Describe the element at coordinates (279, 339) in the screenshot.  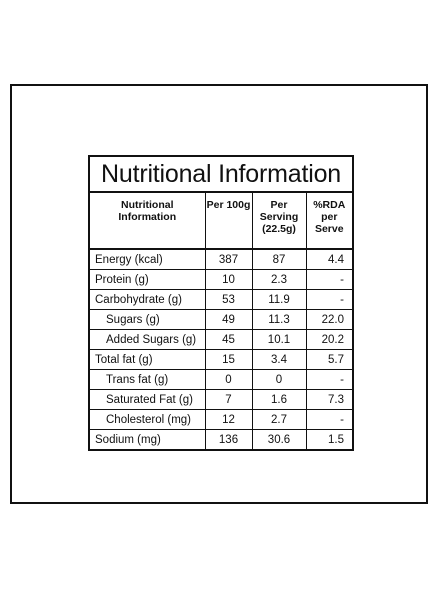
I see `row-per-serving: 10.1` at that location.